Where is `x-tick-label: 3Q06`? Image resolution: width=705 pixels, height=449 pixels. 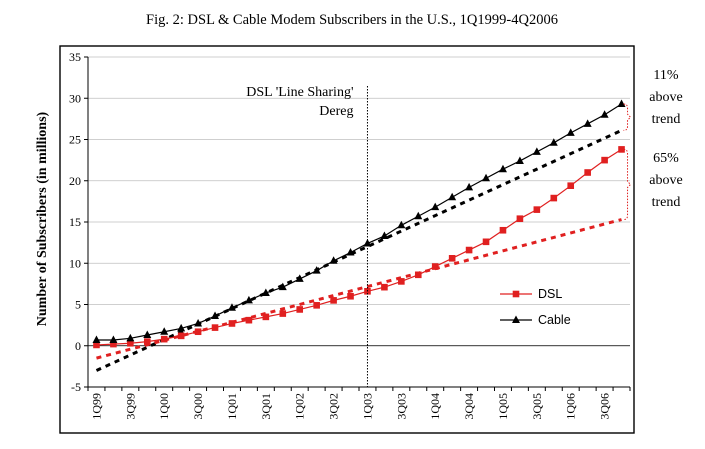 x-tick-label: 3Q06 is located at coordinates (605, 406).